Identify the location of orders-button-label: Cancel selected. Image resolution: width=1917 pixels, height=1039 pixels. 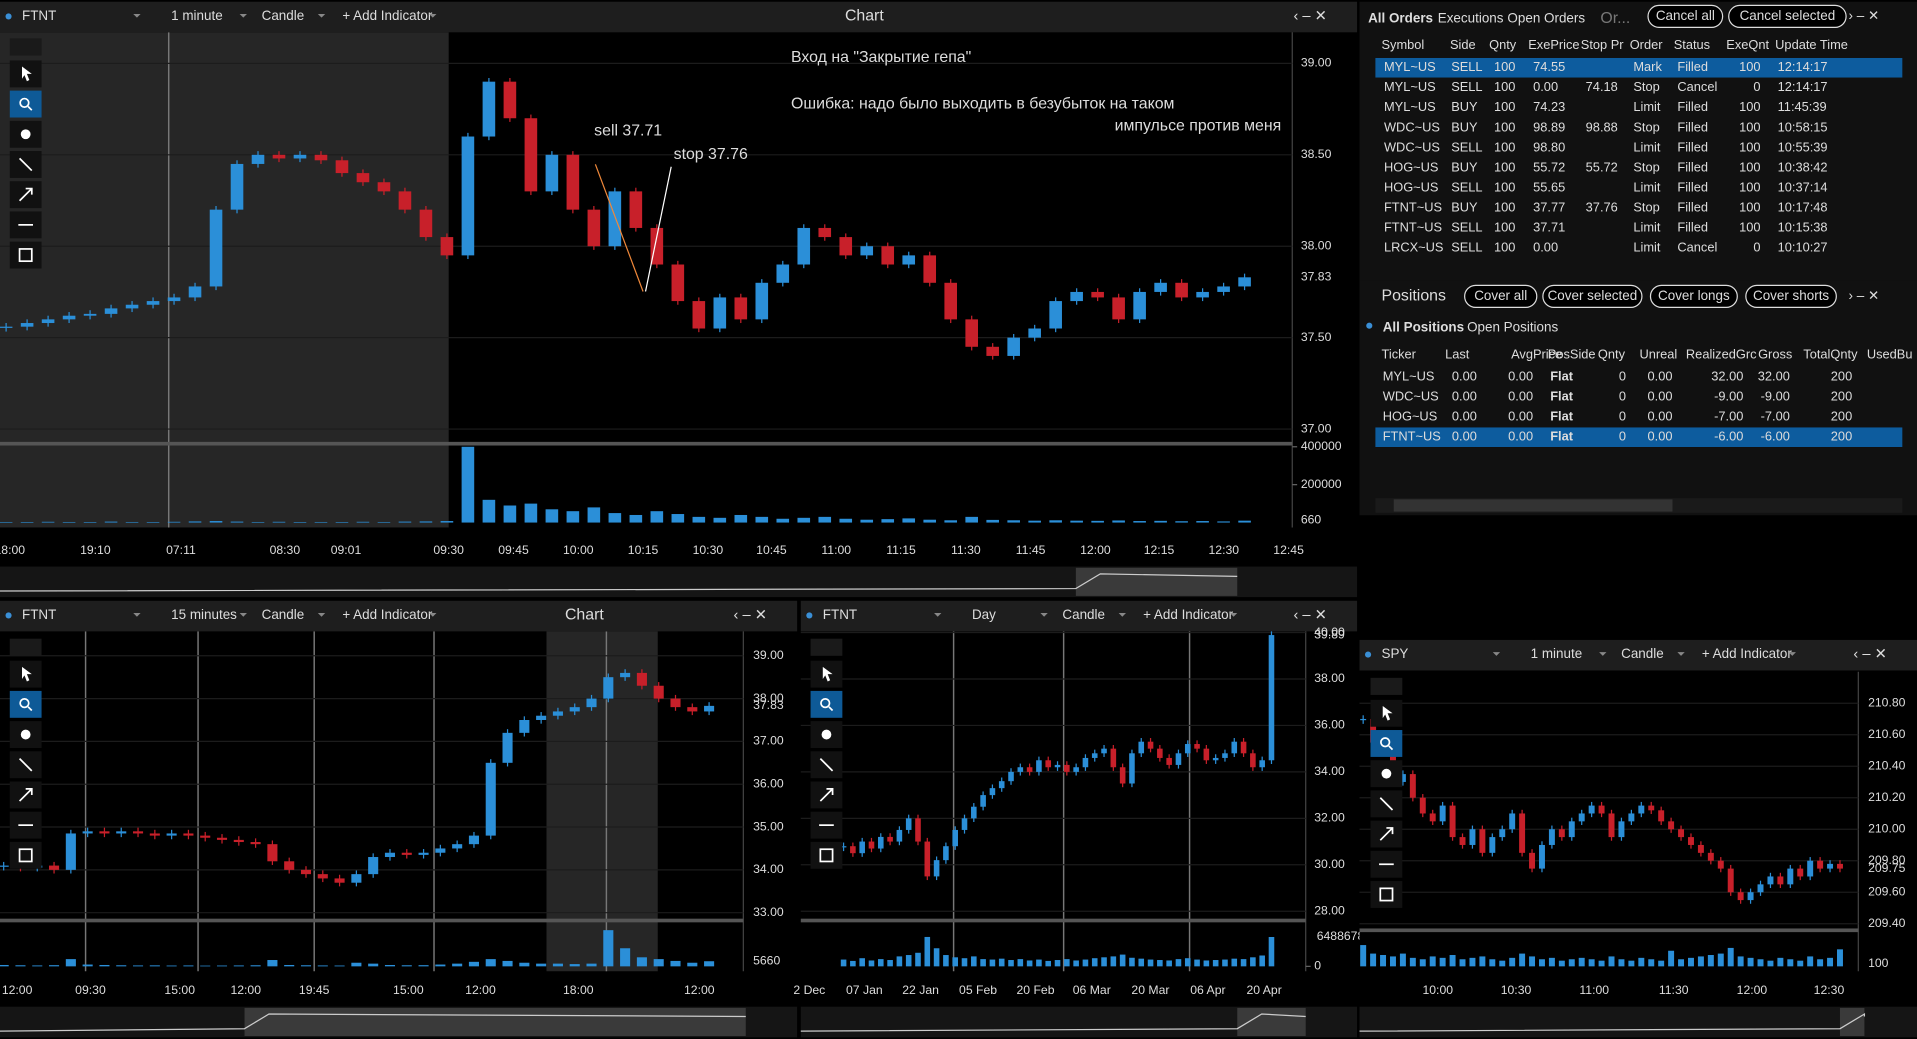
(1788, 15).